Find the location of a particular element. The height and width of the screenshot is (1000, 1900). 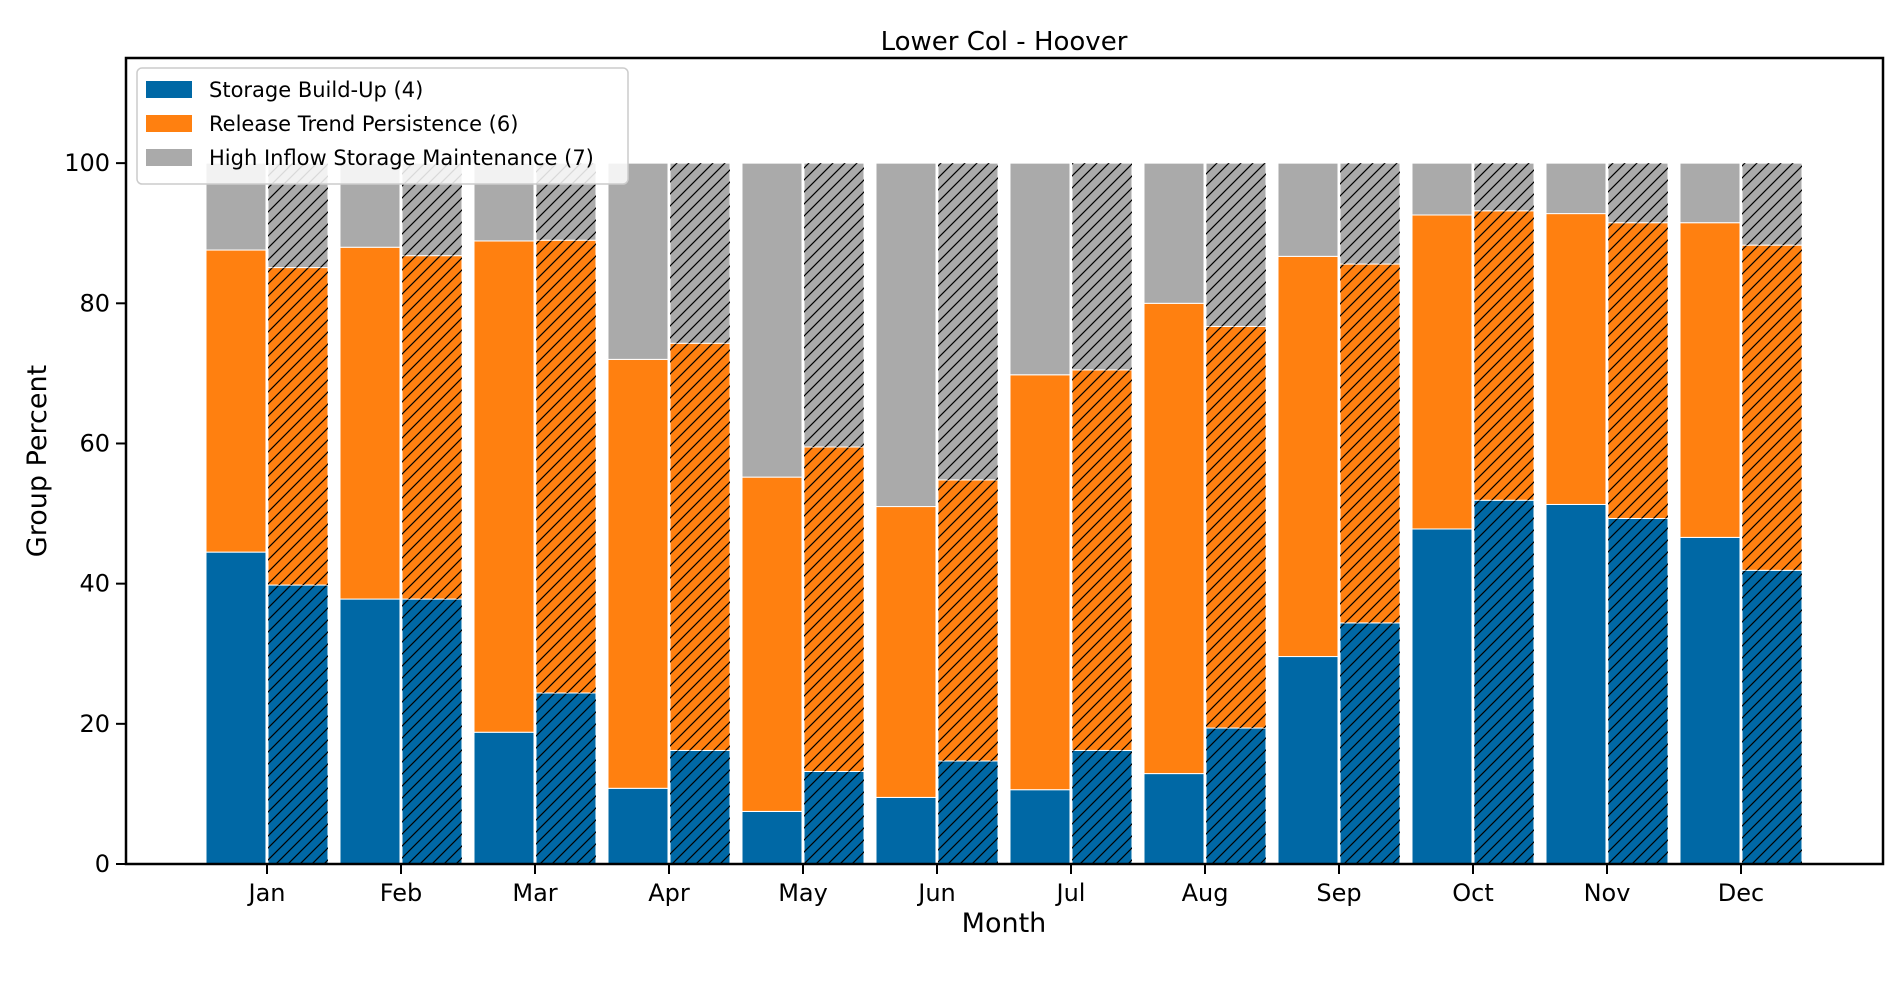

x-tick-label: Apr is located at coordinates (669, 893).